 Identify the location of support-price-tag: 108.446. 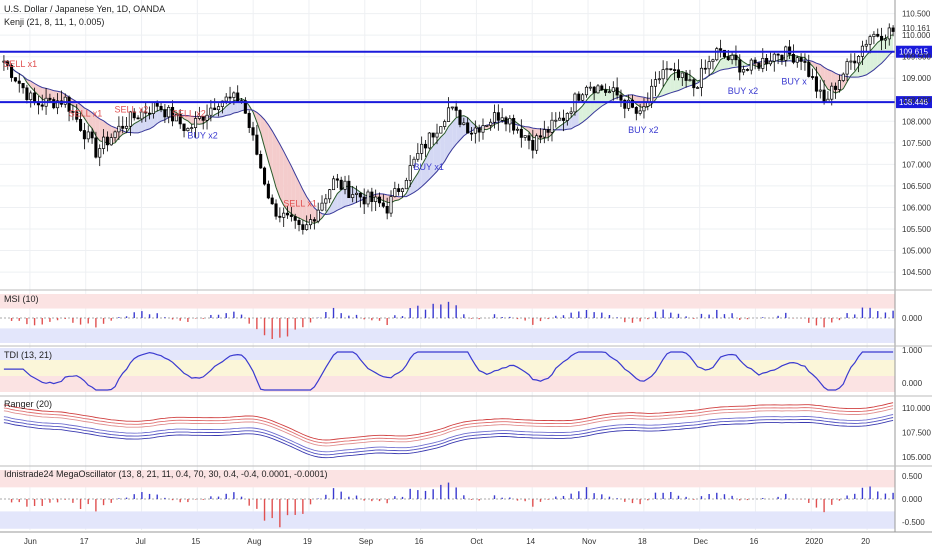
(913, 102).